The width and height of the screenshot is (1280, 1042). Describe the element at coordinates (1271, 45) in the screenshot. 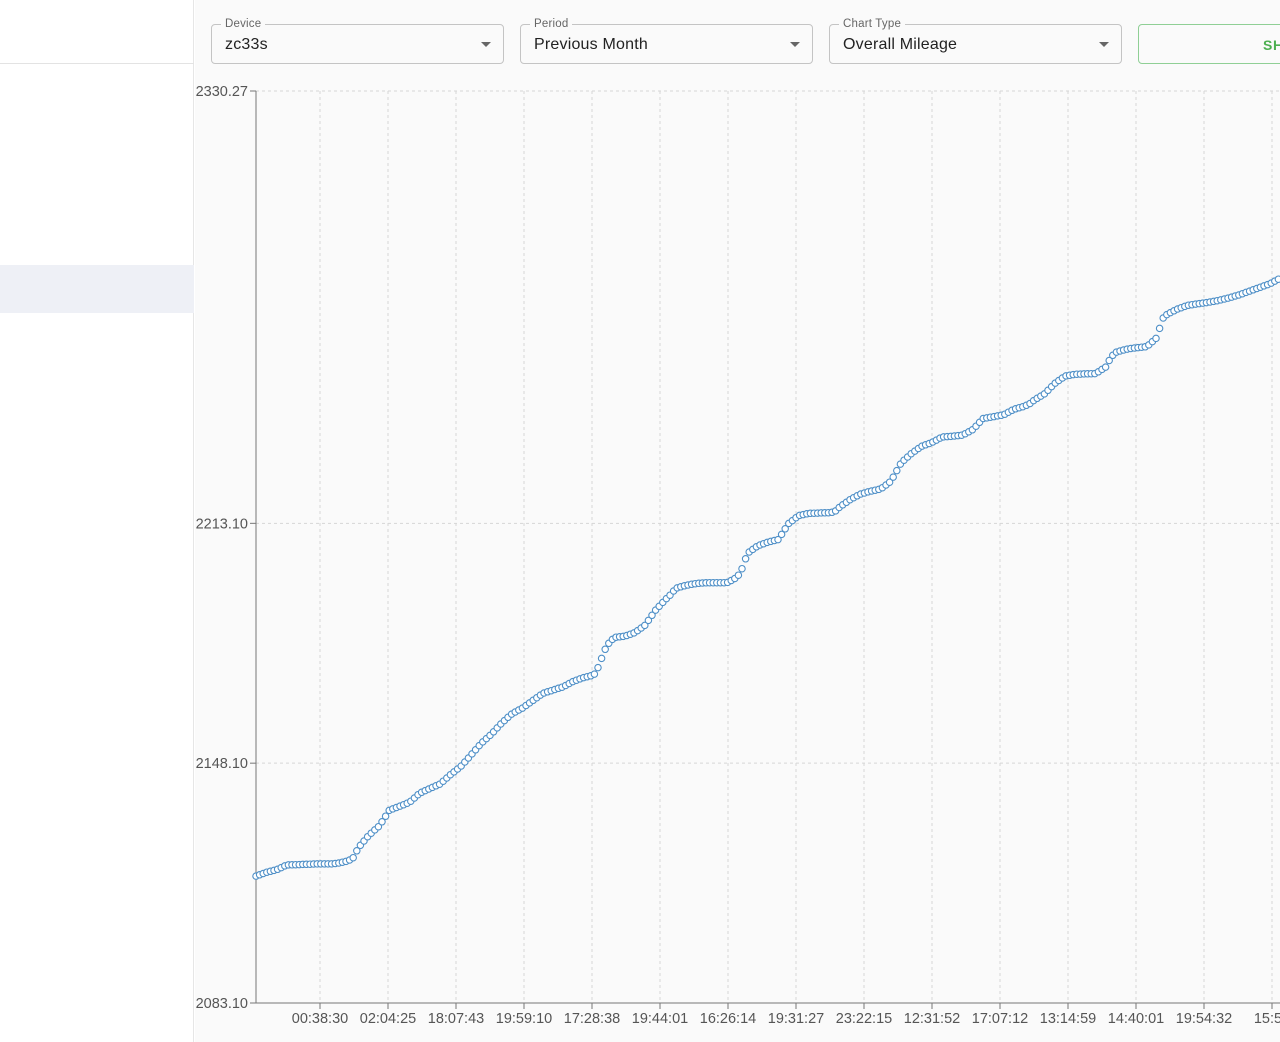

I see `show-button-label: SH` at that location.